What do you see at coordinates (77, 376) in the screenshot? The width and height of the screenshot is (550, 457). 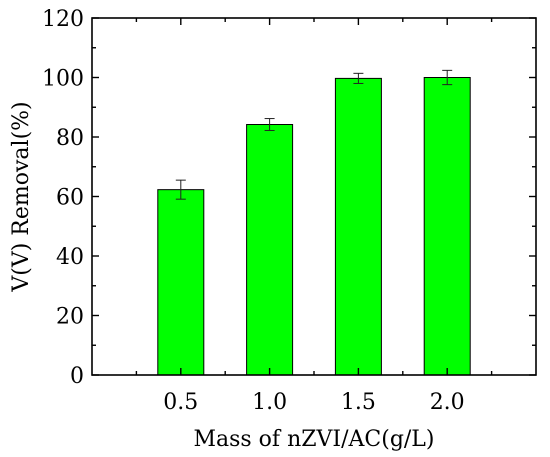 I see `y-tick-label: 0` at bounding box center [77, 376].